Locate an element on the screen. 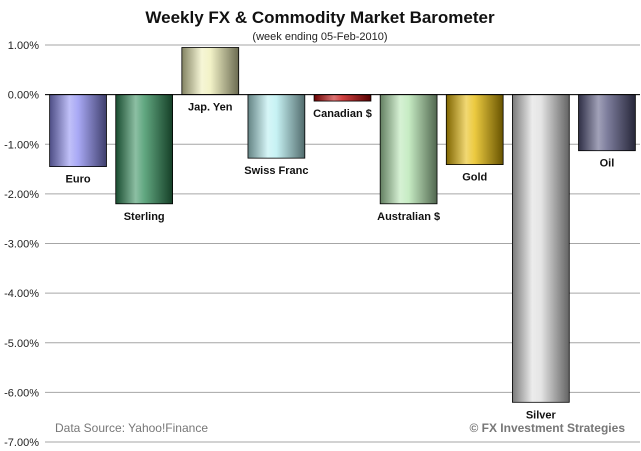 The image size is (641, 451). category-label: Euro is located at coordinates (78, 180).